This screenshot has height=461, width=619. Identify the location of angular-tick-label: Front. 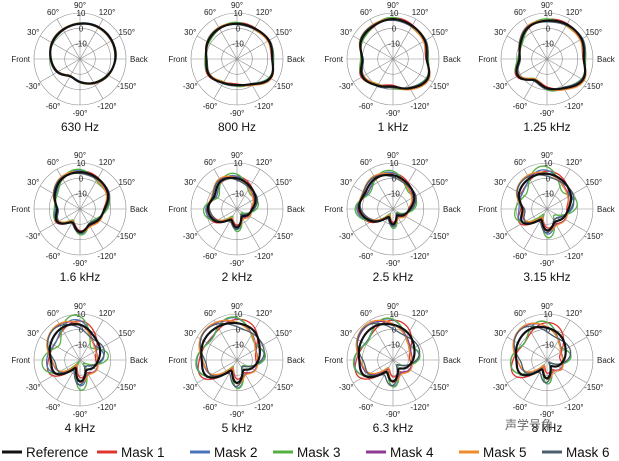
(20, 360).